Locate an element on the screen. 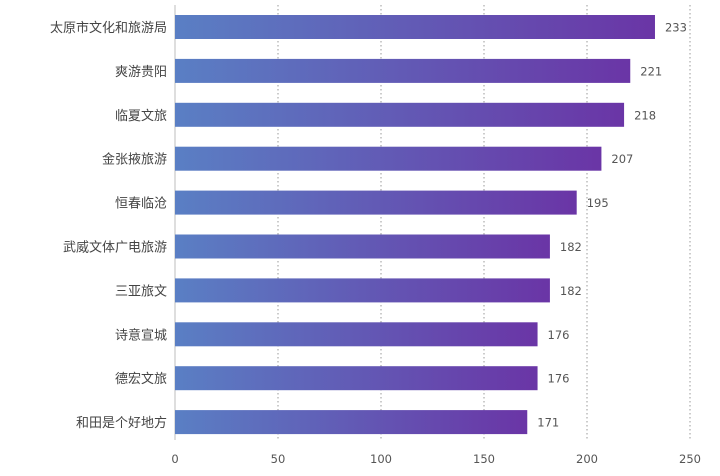  x-tick-label: 200 is located at coordinates (587, 459).